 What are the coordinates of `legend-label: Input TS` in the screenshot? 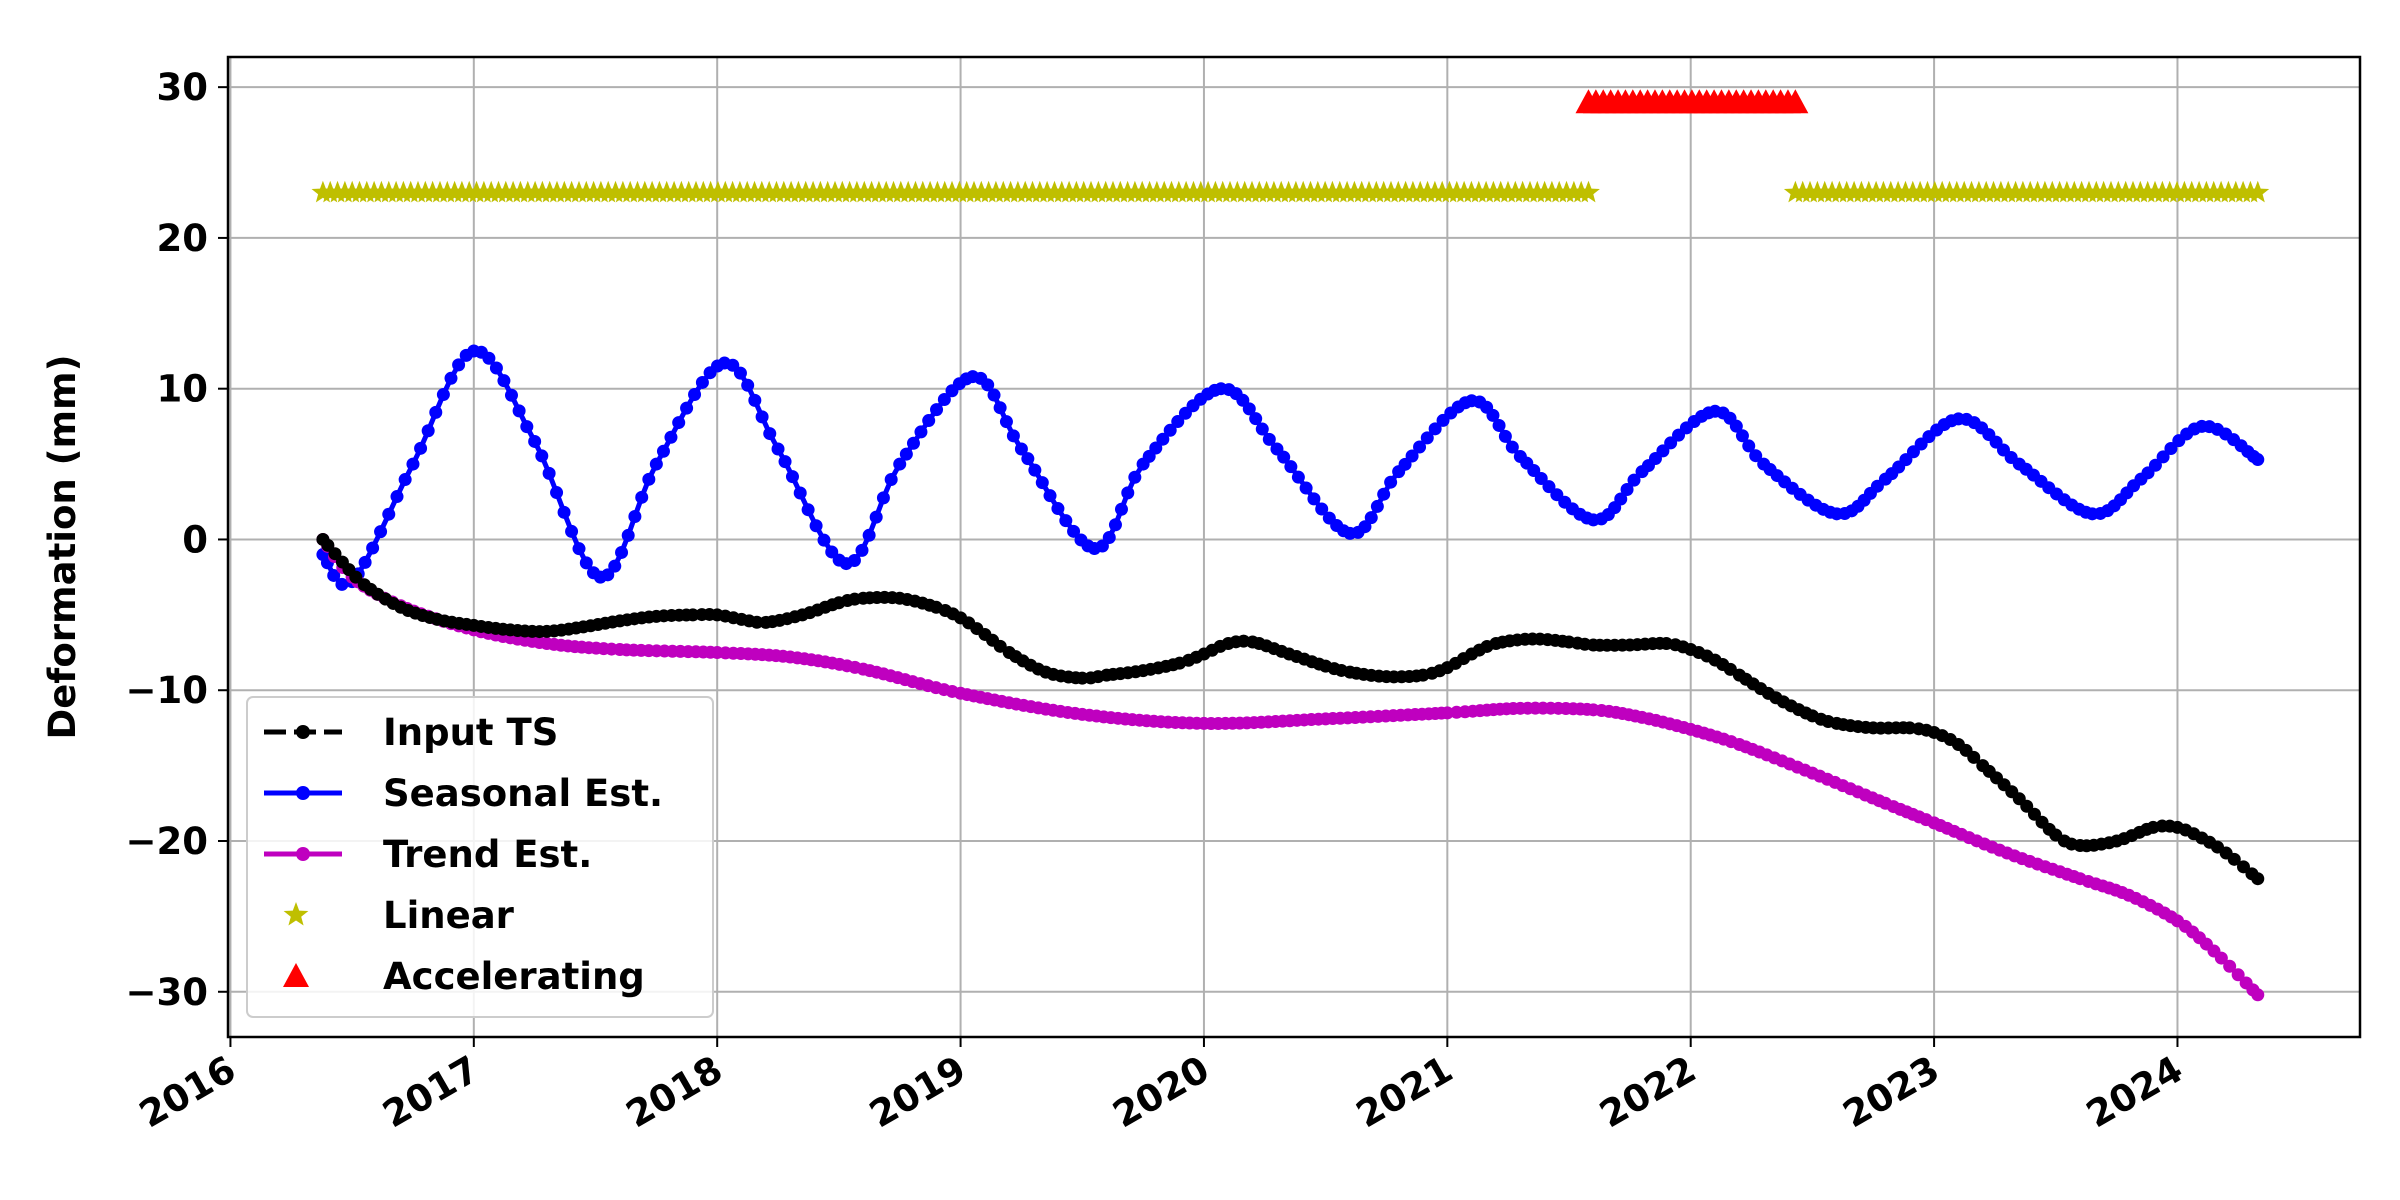 It's located at (470, 732).